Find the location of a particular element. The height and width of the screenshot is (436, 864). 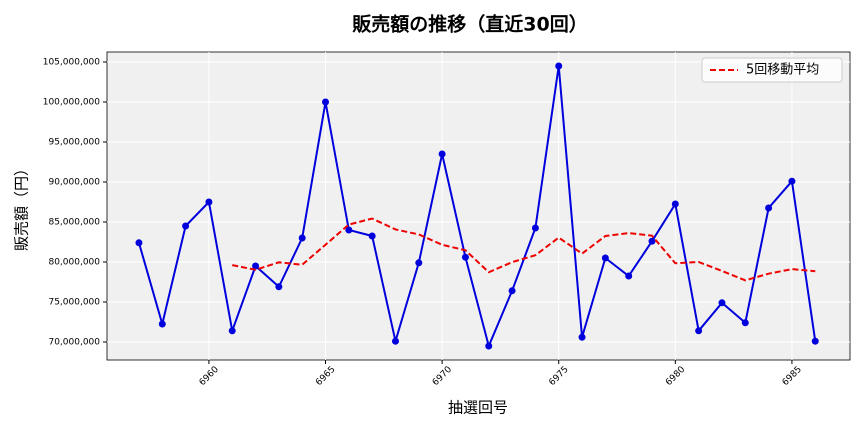

y-tick-label: 85,000,000 is located at coordinates (74, 223).